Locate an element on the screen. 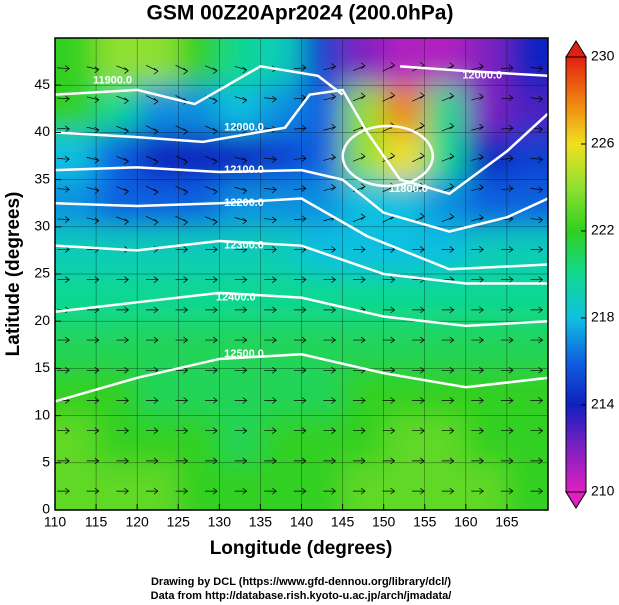 The image size is (619, 605). colorbar-tick-label: 230 is located at coordinates (603, 56).